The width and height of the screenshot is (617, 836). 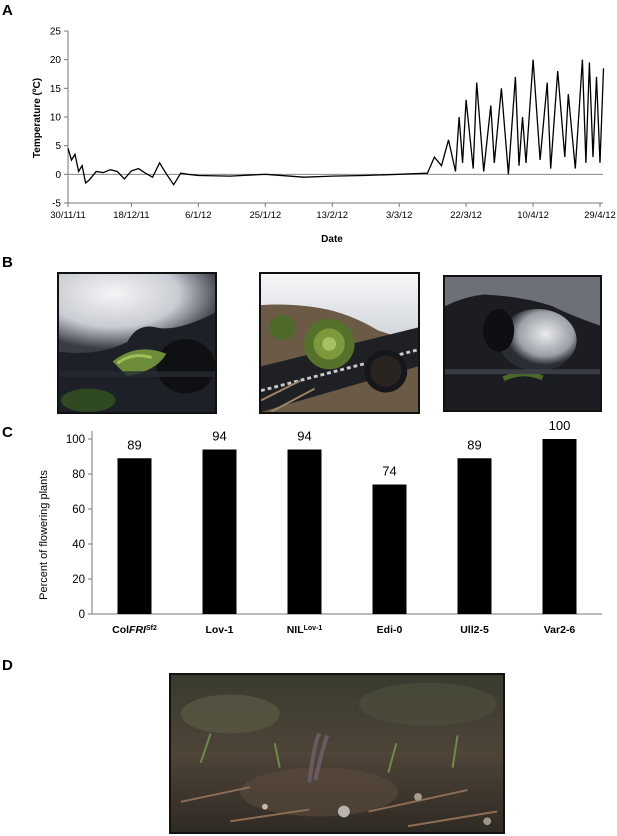 What do you see at coordinates (78, 510) in the screenshot?
I see `flowering-y-tick-label: 60` at bounding box center [78, 510].